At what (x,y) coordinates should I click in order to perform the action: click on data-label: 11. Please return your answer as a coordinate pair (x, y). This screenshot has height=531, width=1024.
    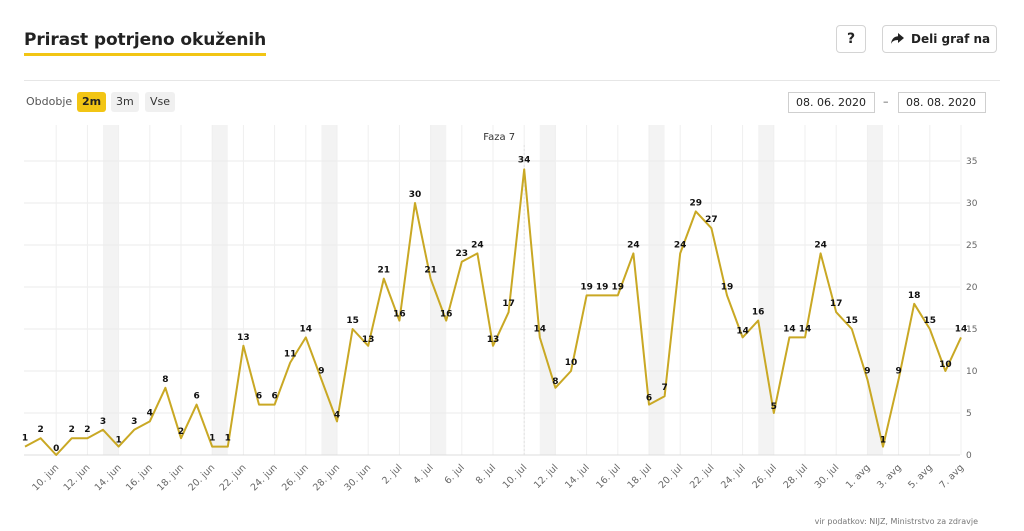
    Looking at the image, I should click on (290, 355).